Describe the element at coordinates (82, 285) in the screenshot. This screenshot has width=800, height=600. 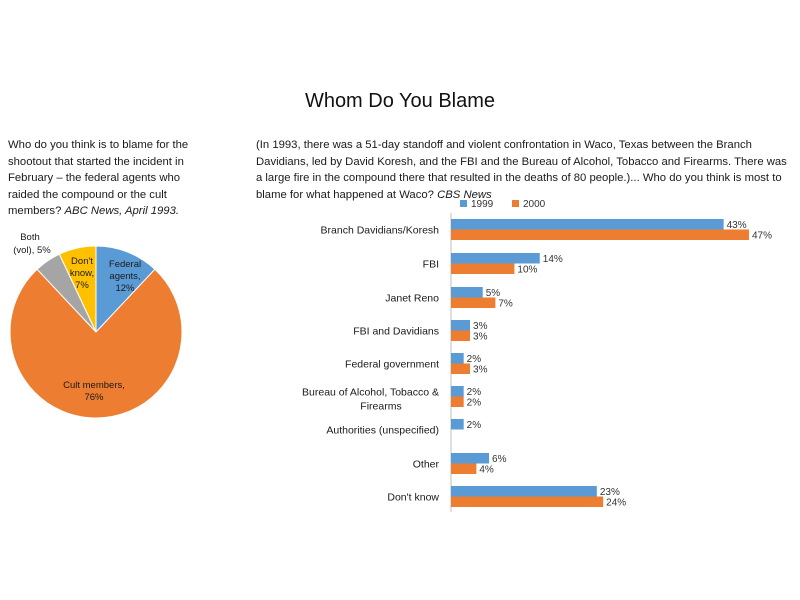
I see `pie-data-label: 7%` at that location.